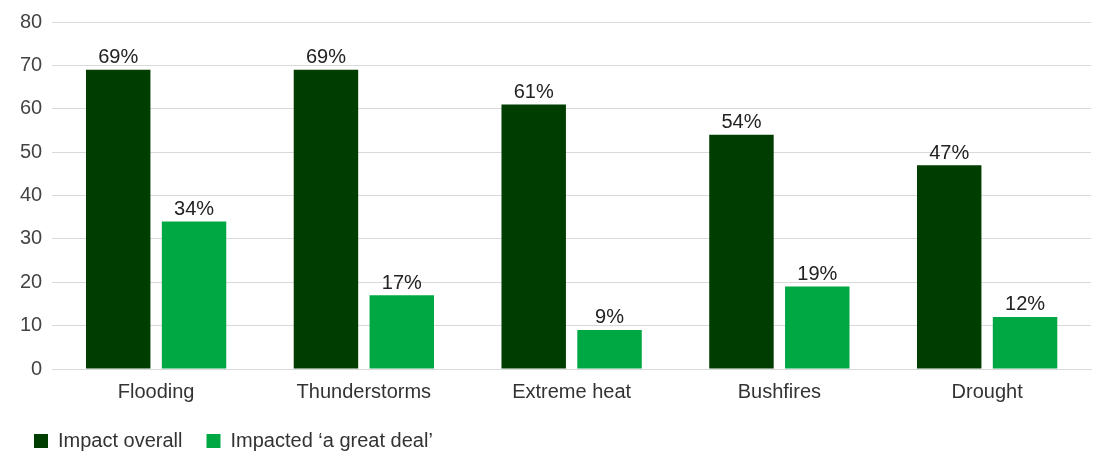 The width and height of the screenshot is (1101, 461). What do you see at coordinates (31, 324) in the screenshot?
I see `y-tick-label: 10` at bounding box center [31, 324].